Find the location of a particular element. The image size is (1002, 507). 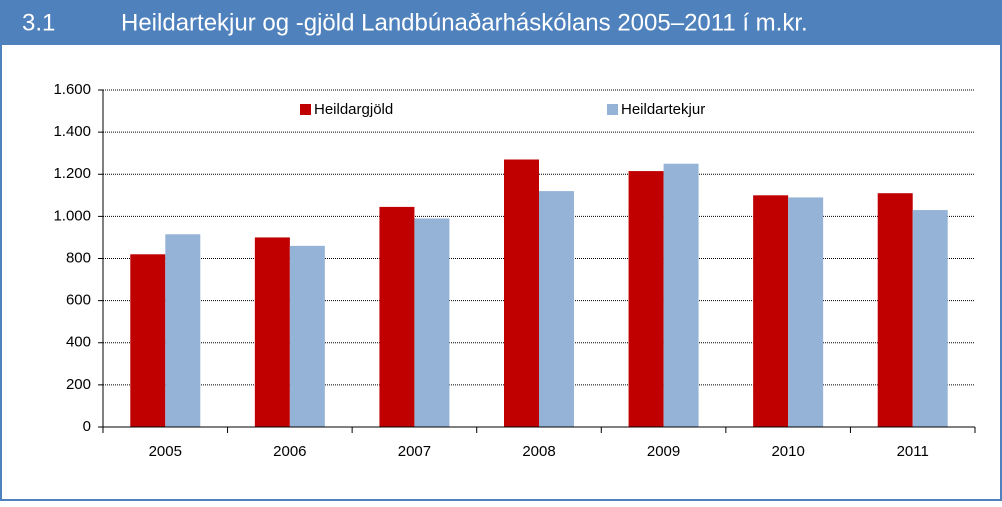

y-tick-label: 1.000 is located at coordinates (72, 215).